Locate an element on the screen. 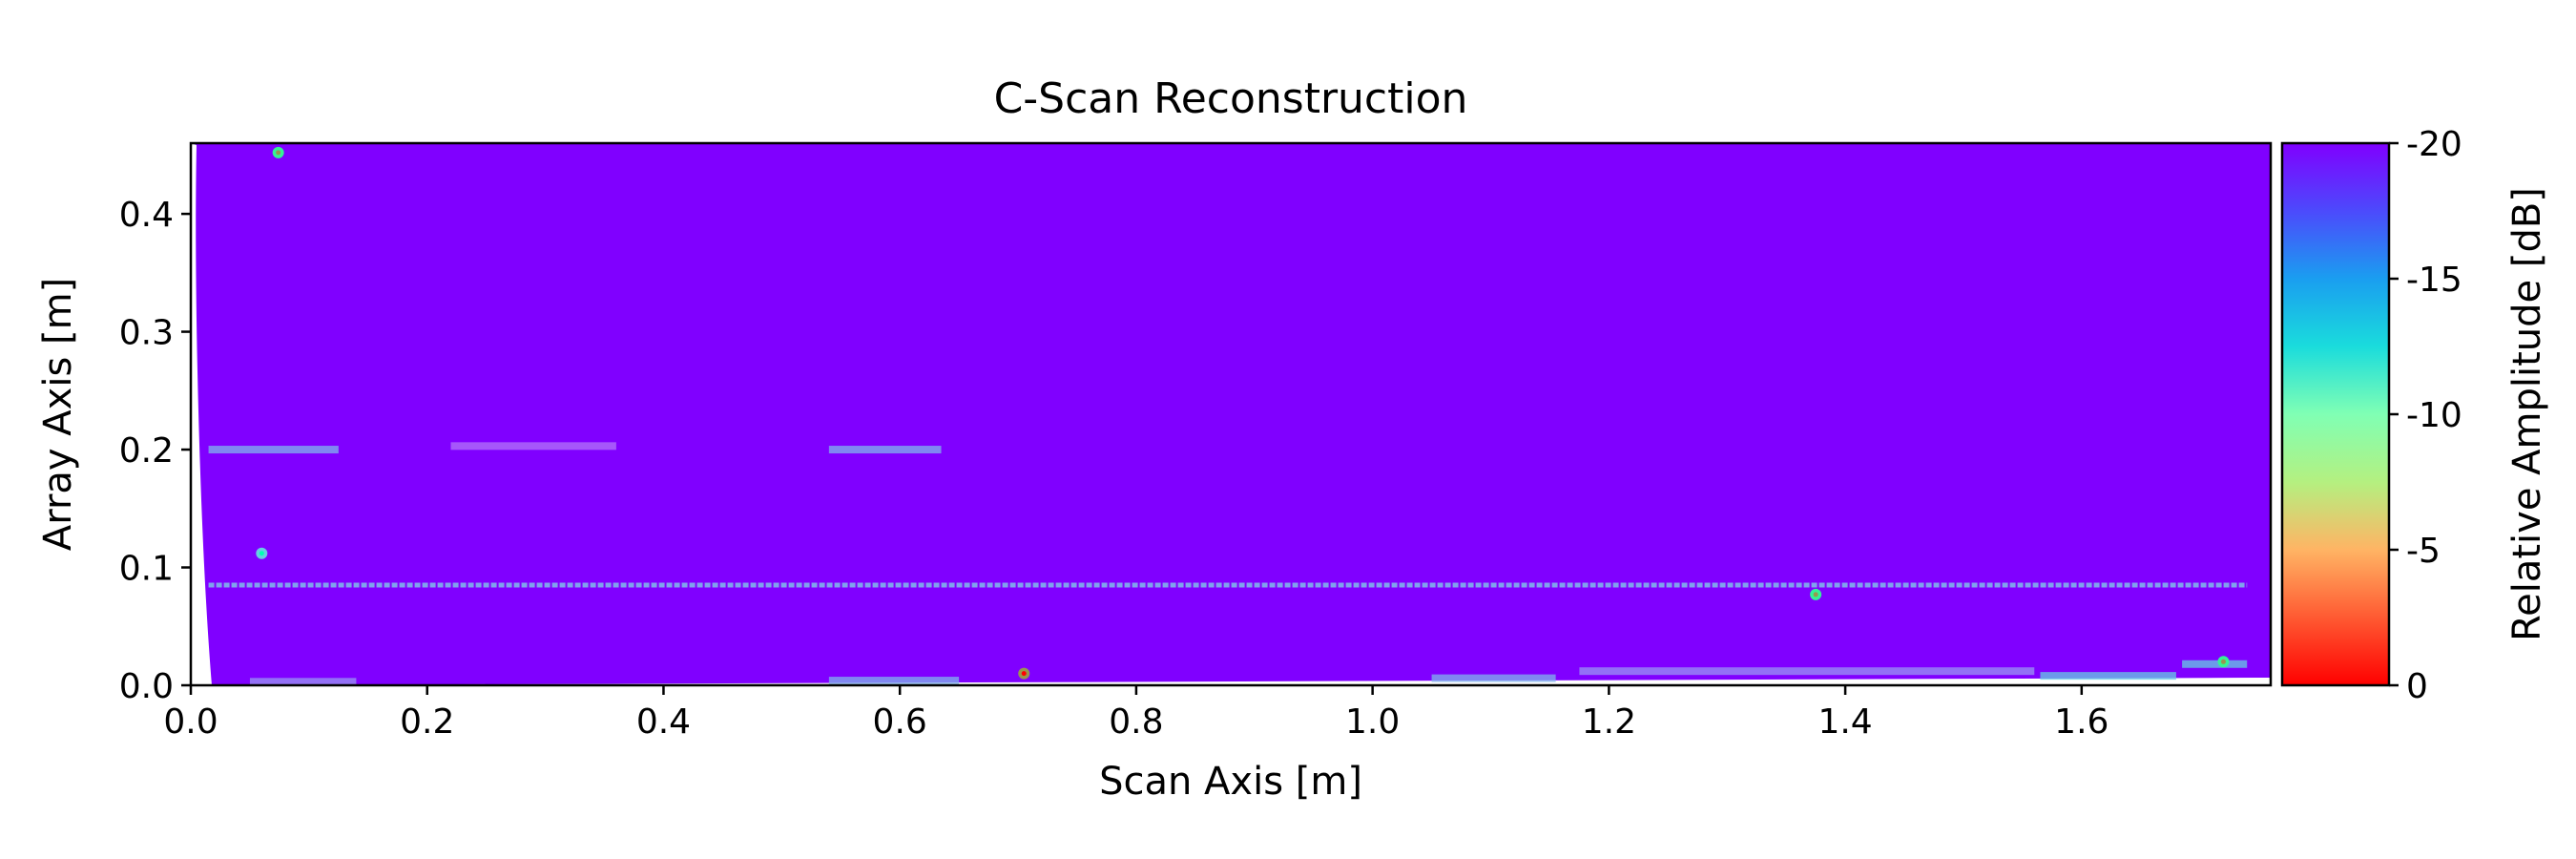  y-tick-label: 0.4 is located at coordinates (146, 215).